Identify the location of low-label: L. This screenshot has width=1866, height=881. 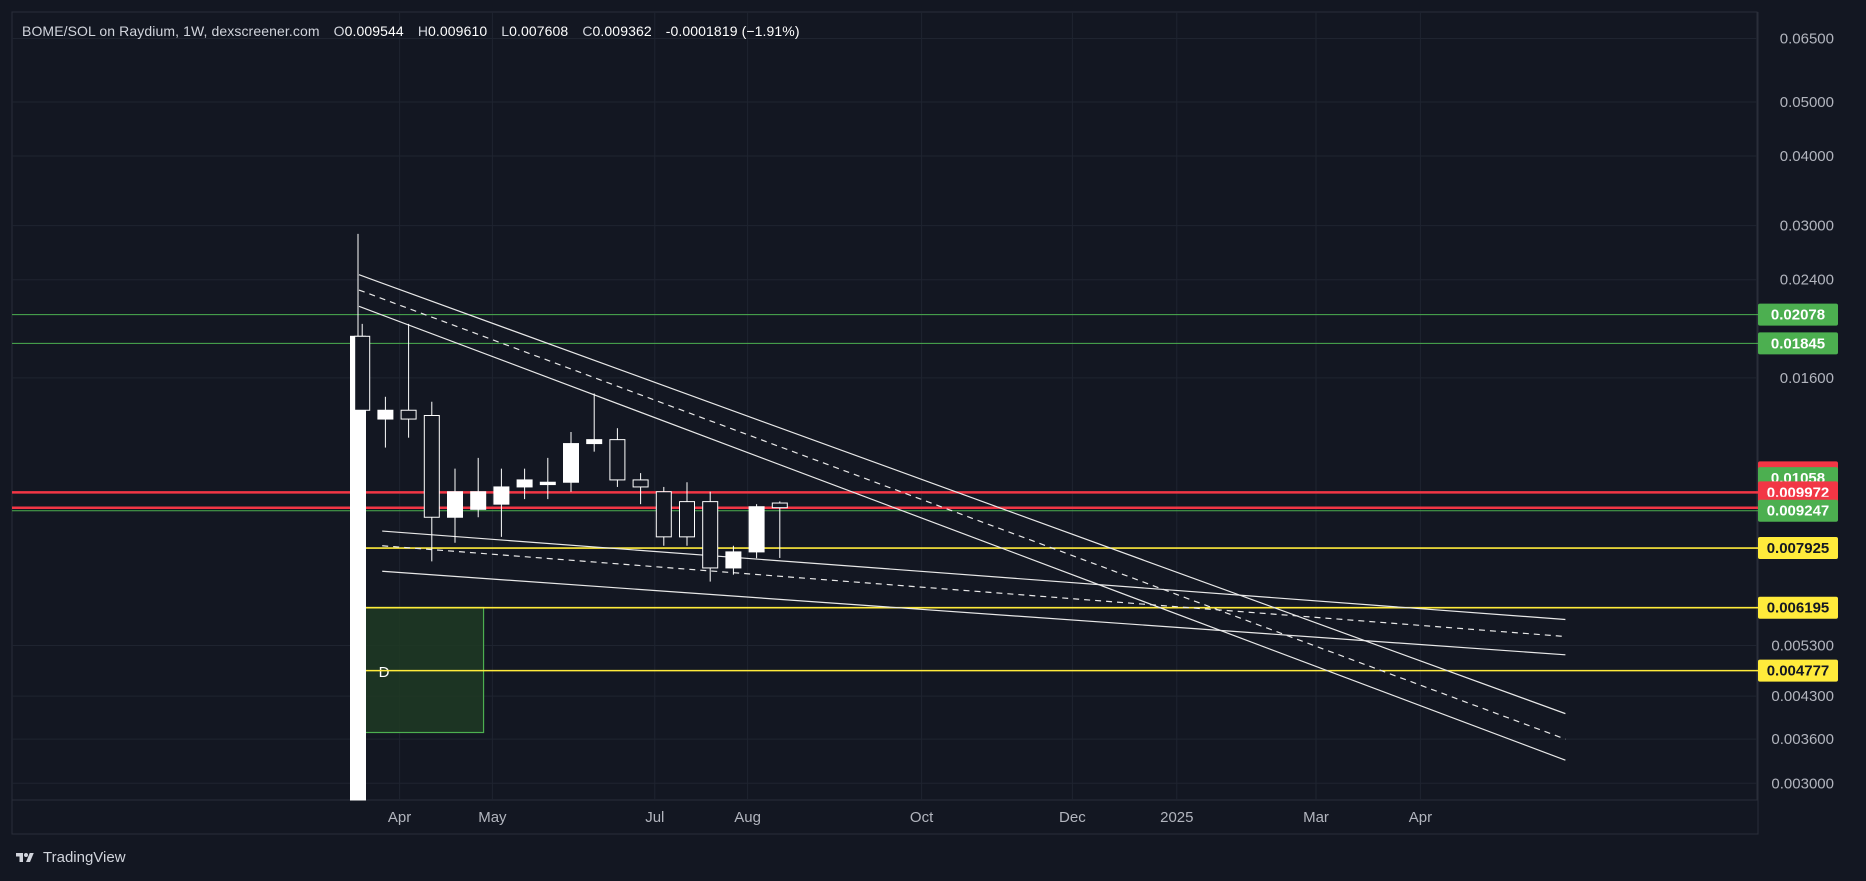
(505, 31).